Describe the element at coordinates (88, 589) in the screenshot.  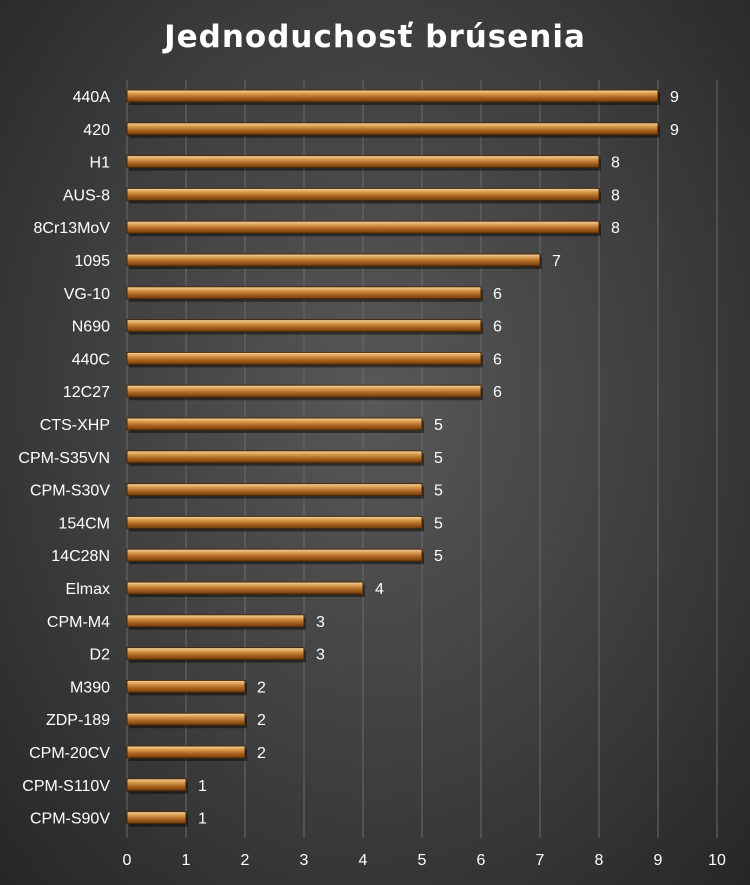
I see `category-label: Elmax` at that location.